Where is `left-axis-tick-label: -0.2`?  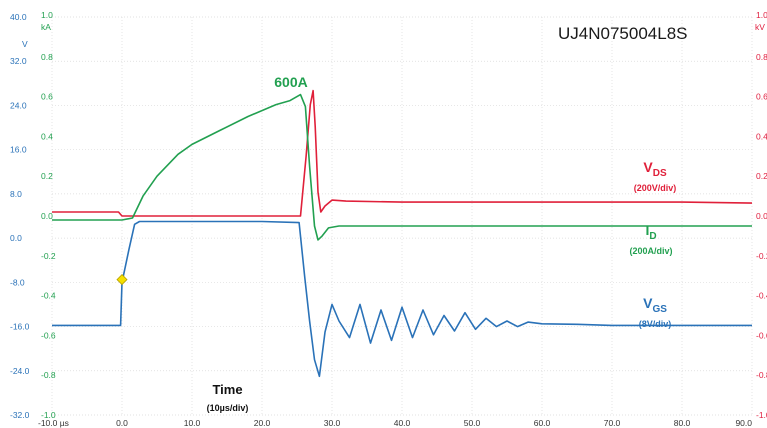 left-axis-tick-label: -0.2 is located at coordinates (48, 256).